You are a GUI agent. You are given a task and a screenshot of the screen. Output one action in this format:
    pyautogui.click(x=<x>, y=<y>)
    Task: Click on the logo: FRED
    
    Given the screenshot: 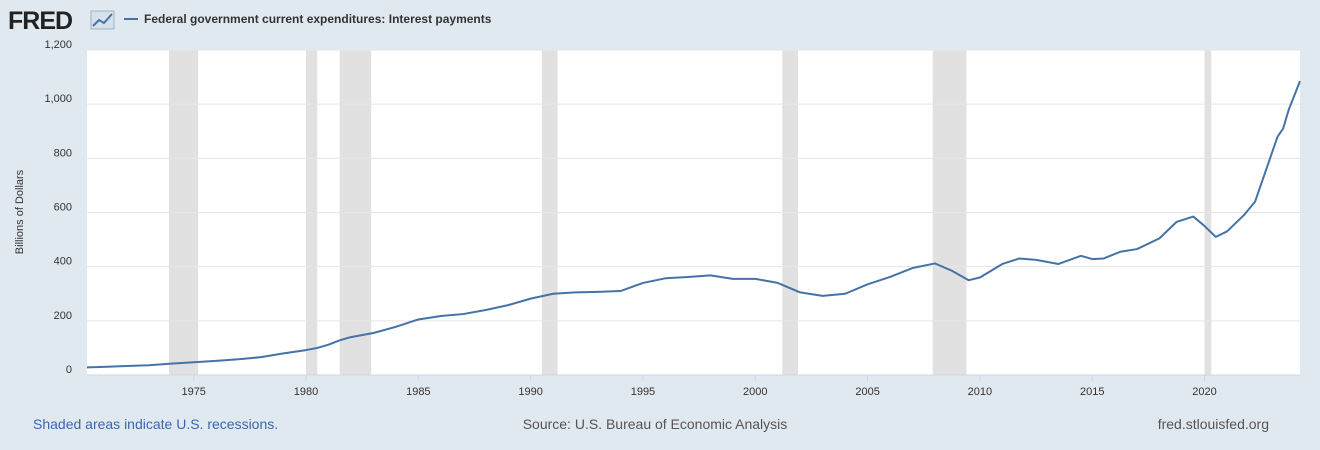 What is the action you would take?
    pyautogui.click(x=40, y=21)
    